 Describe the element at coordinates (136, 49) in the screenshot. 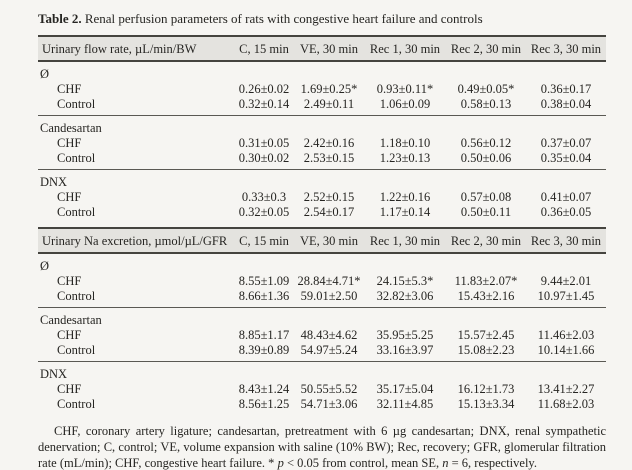

I see `parameter-header: Urinary flow rate, µL/min/BW` at that location.